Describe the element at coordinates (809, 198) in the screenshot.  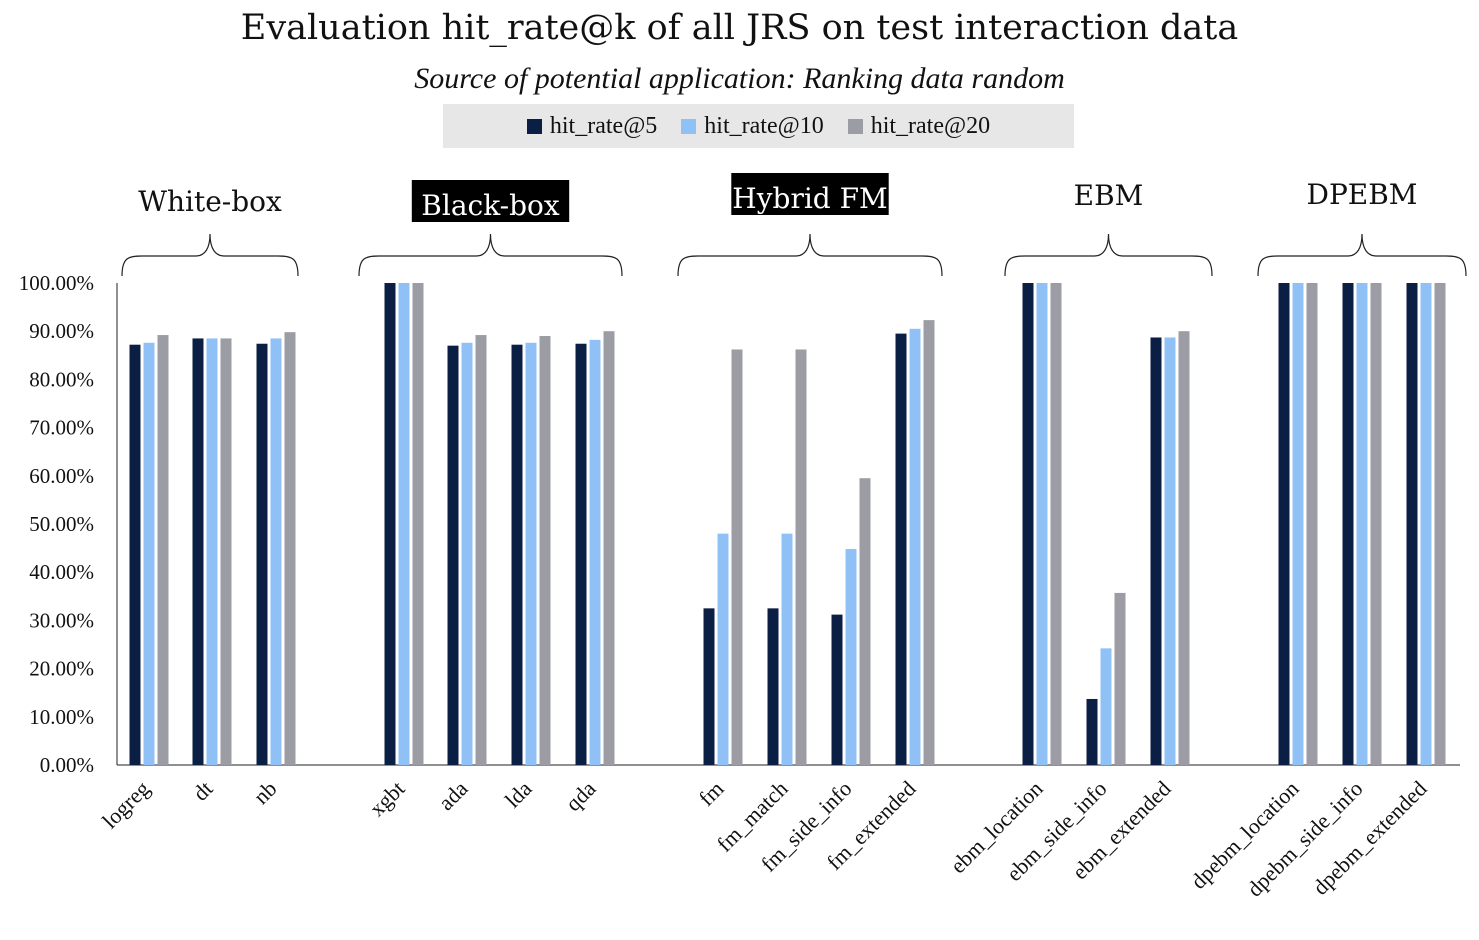
I see `group-label: Hybrid FM` at that location.